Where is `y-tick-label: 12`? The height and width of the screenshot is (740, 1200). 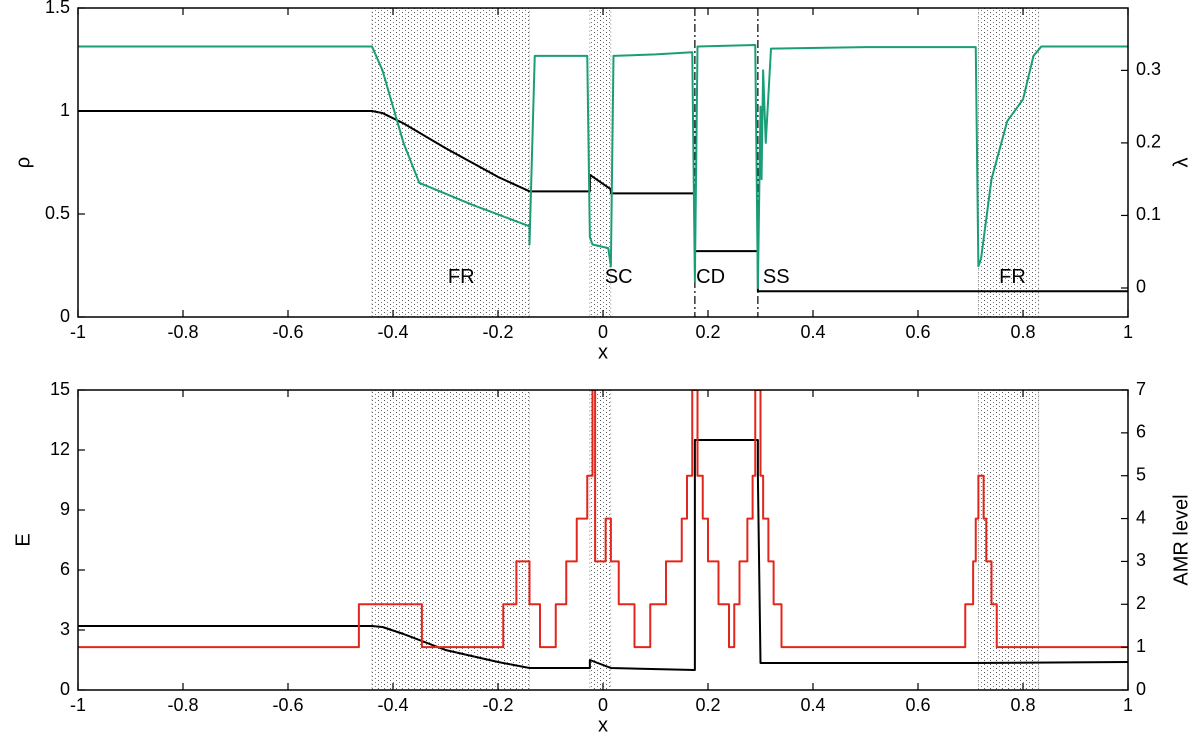
y-tick-label: 12 is located at coordinates (60, 449).